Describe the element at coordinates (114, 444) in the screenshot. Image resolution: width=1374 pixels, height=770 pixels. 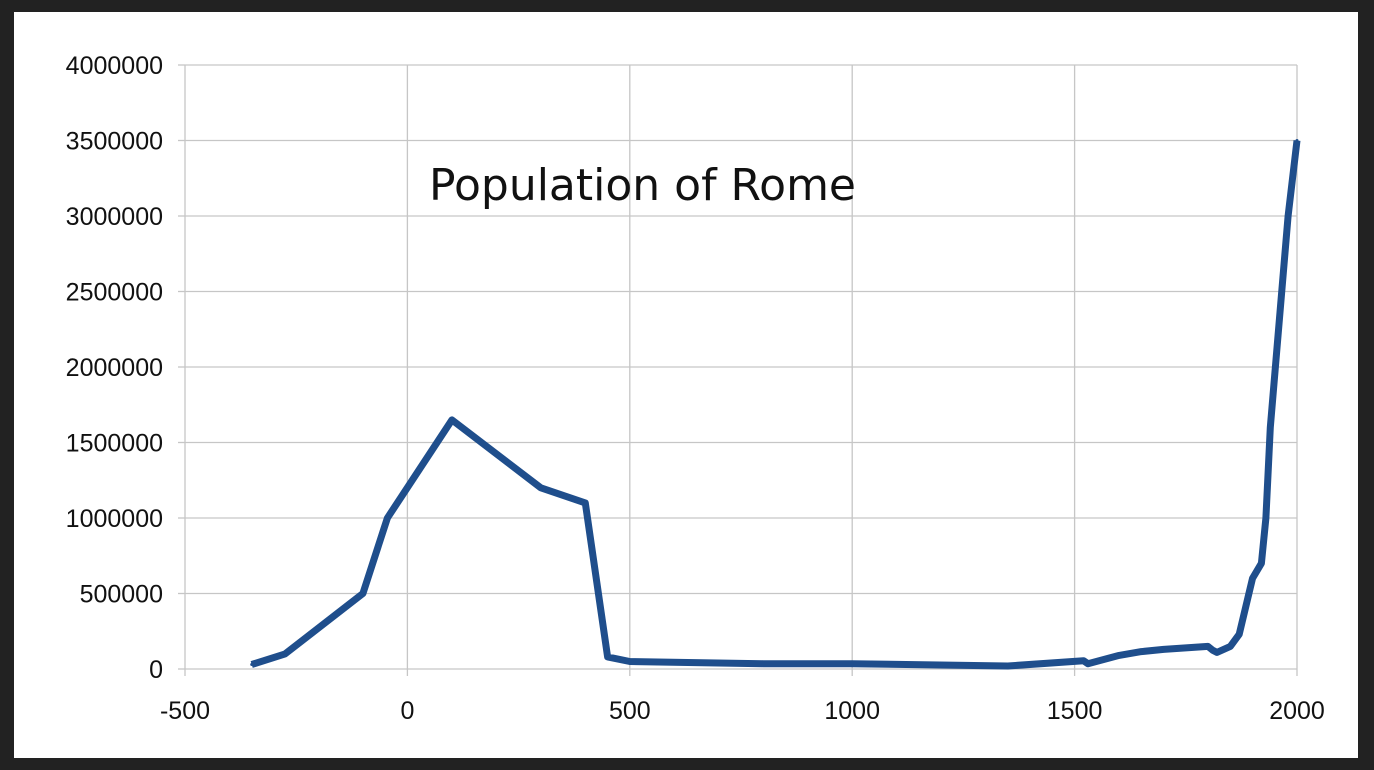
I see `y-tick-label: 1500000` at that location.